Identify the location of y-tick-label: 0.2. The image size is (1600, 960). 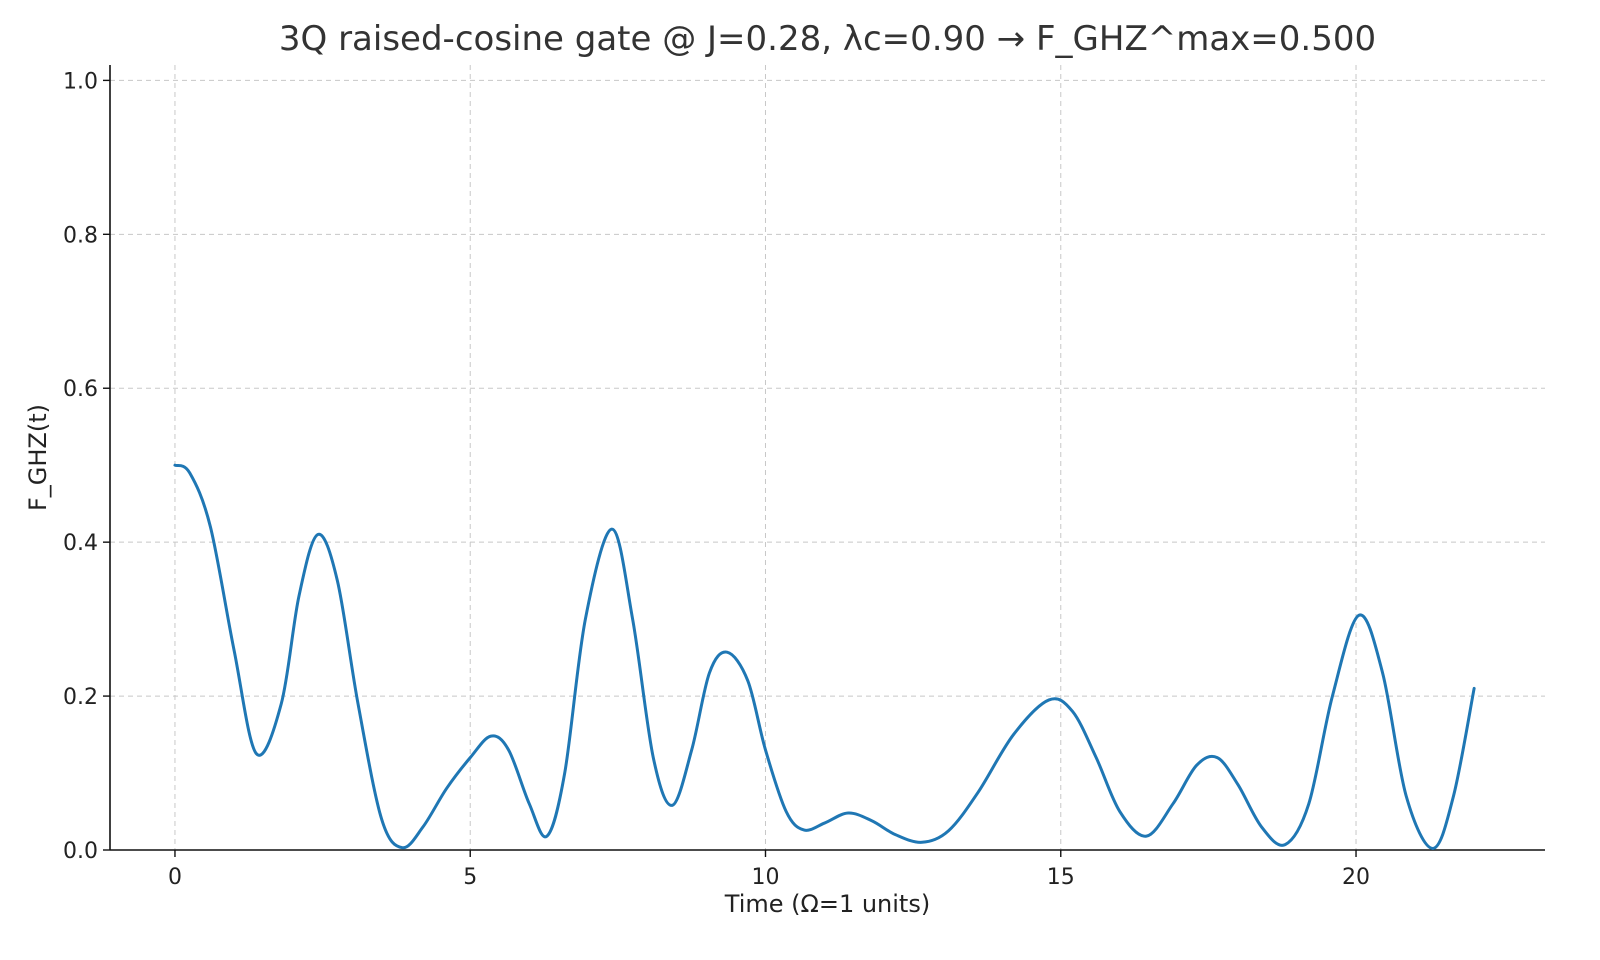
(80, 697).